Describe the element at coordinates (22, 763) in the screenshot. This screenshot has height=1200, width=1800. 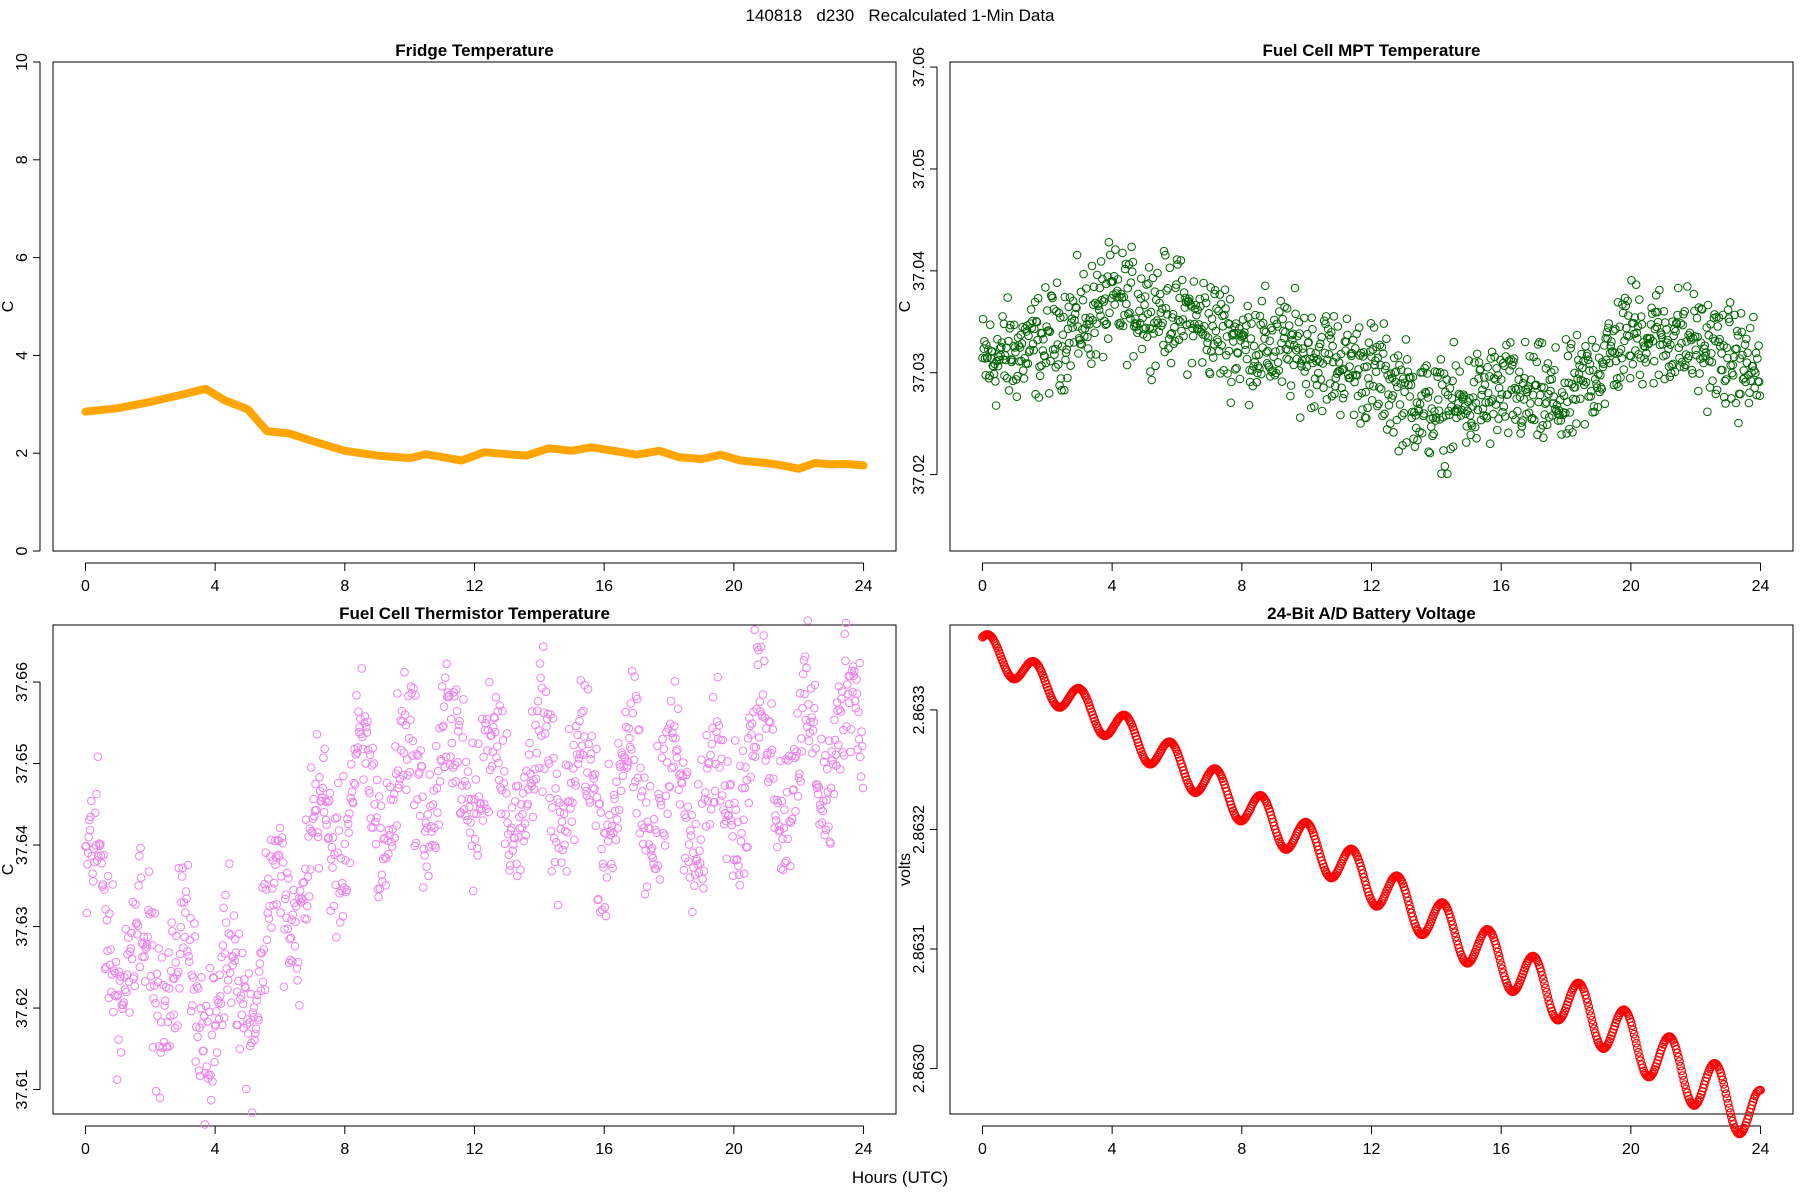
I see `y-tick-label: 37.65` at that location.